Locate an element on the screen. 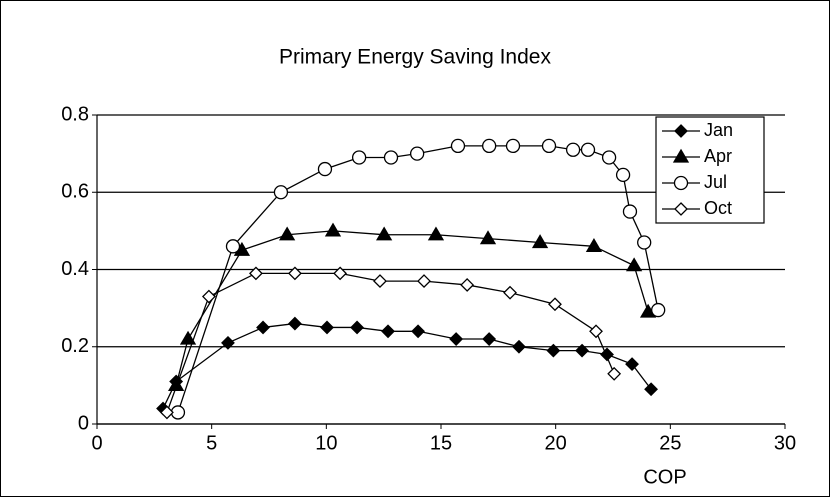 The image size is (830, 497). legend-label: Oct is located at coordinates (718, 208).